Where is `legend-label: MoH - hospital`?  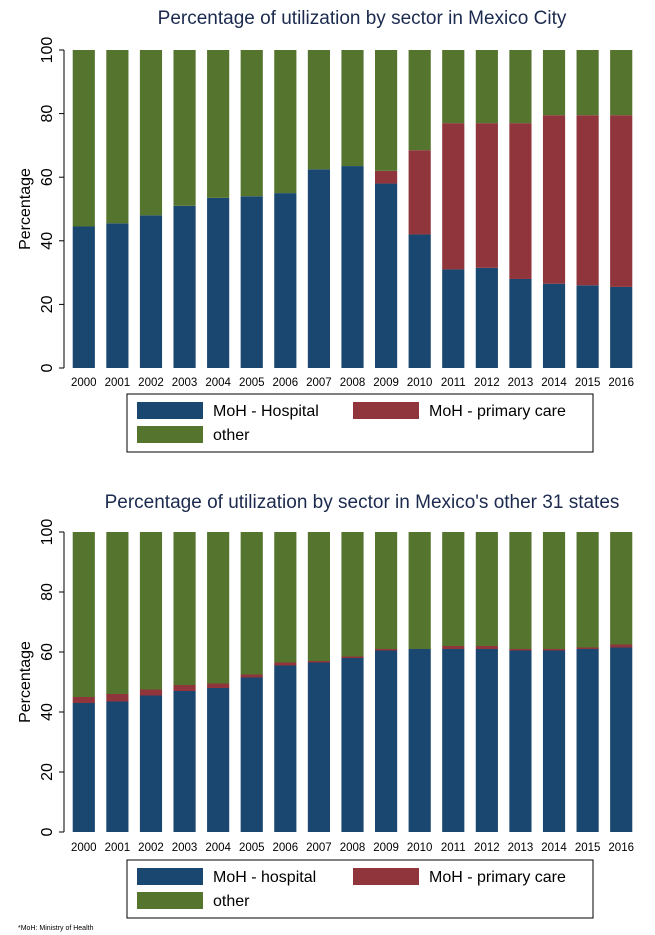
legend-label: MoH - hospital is located at coordinates (264, 877).